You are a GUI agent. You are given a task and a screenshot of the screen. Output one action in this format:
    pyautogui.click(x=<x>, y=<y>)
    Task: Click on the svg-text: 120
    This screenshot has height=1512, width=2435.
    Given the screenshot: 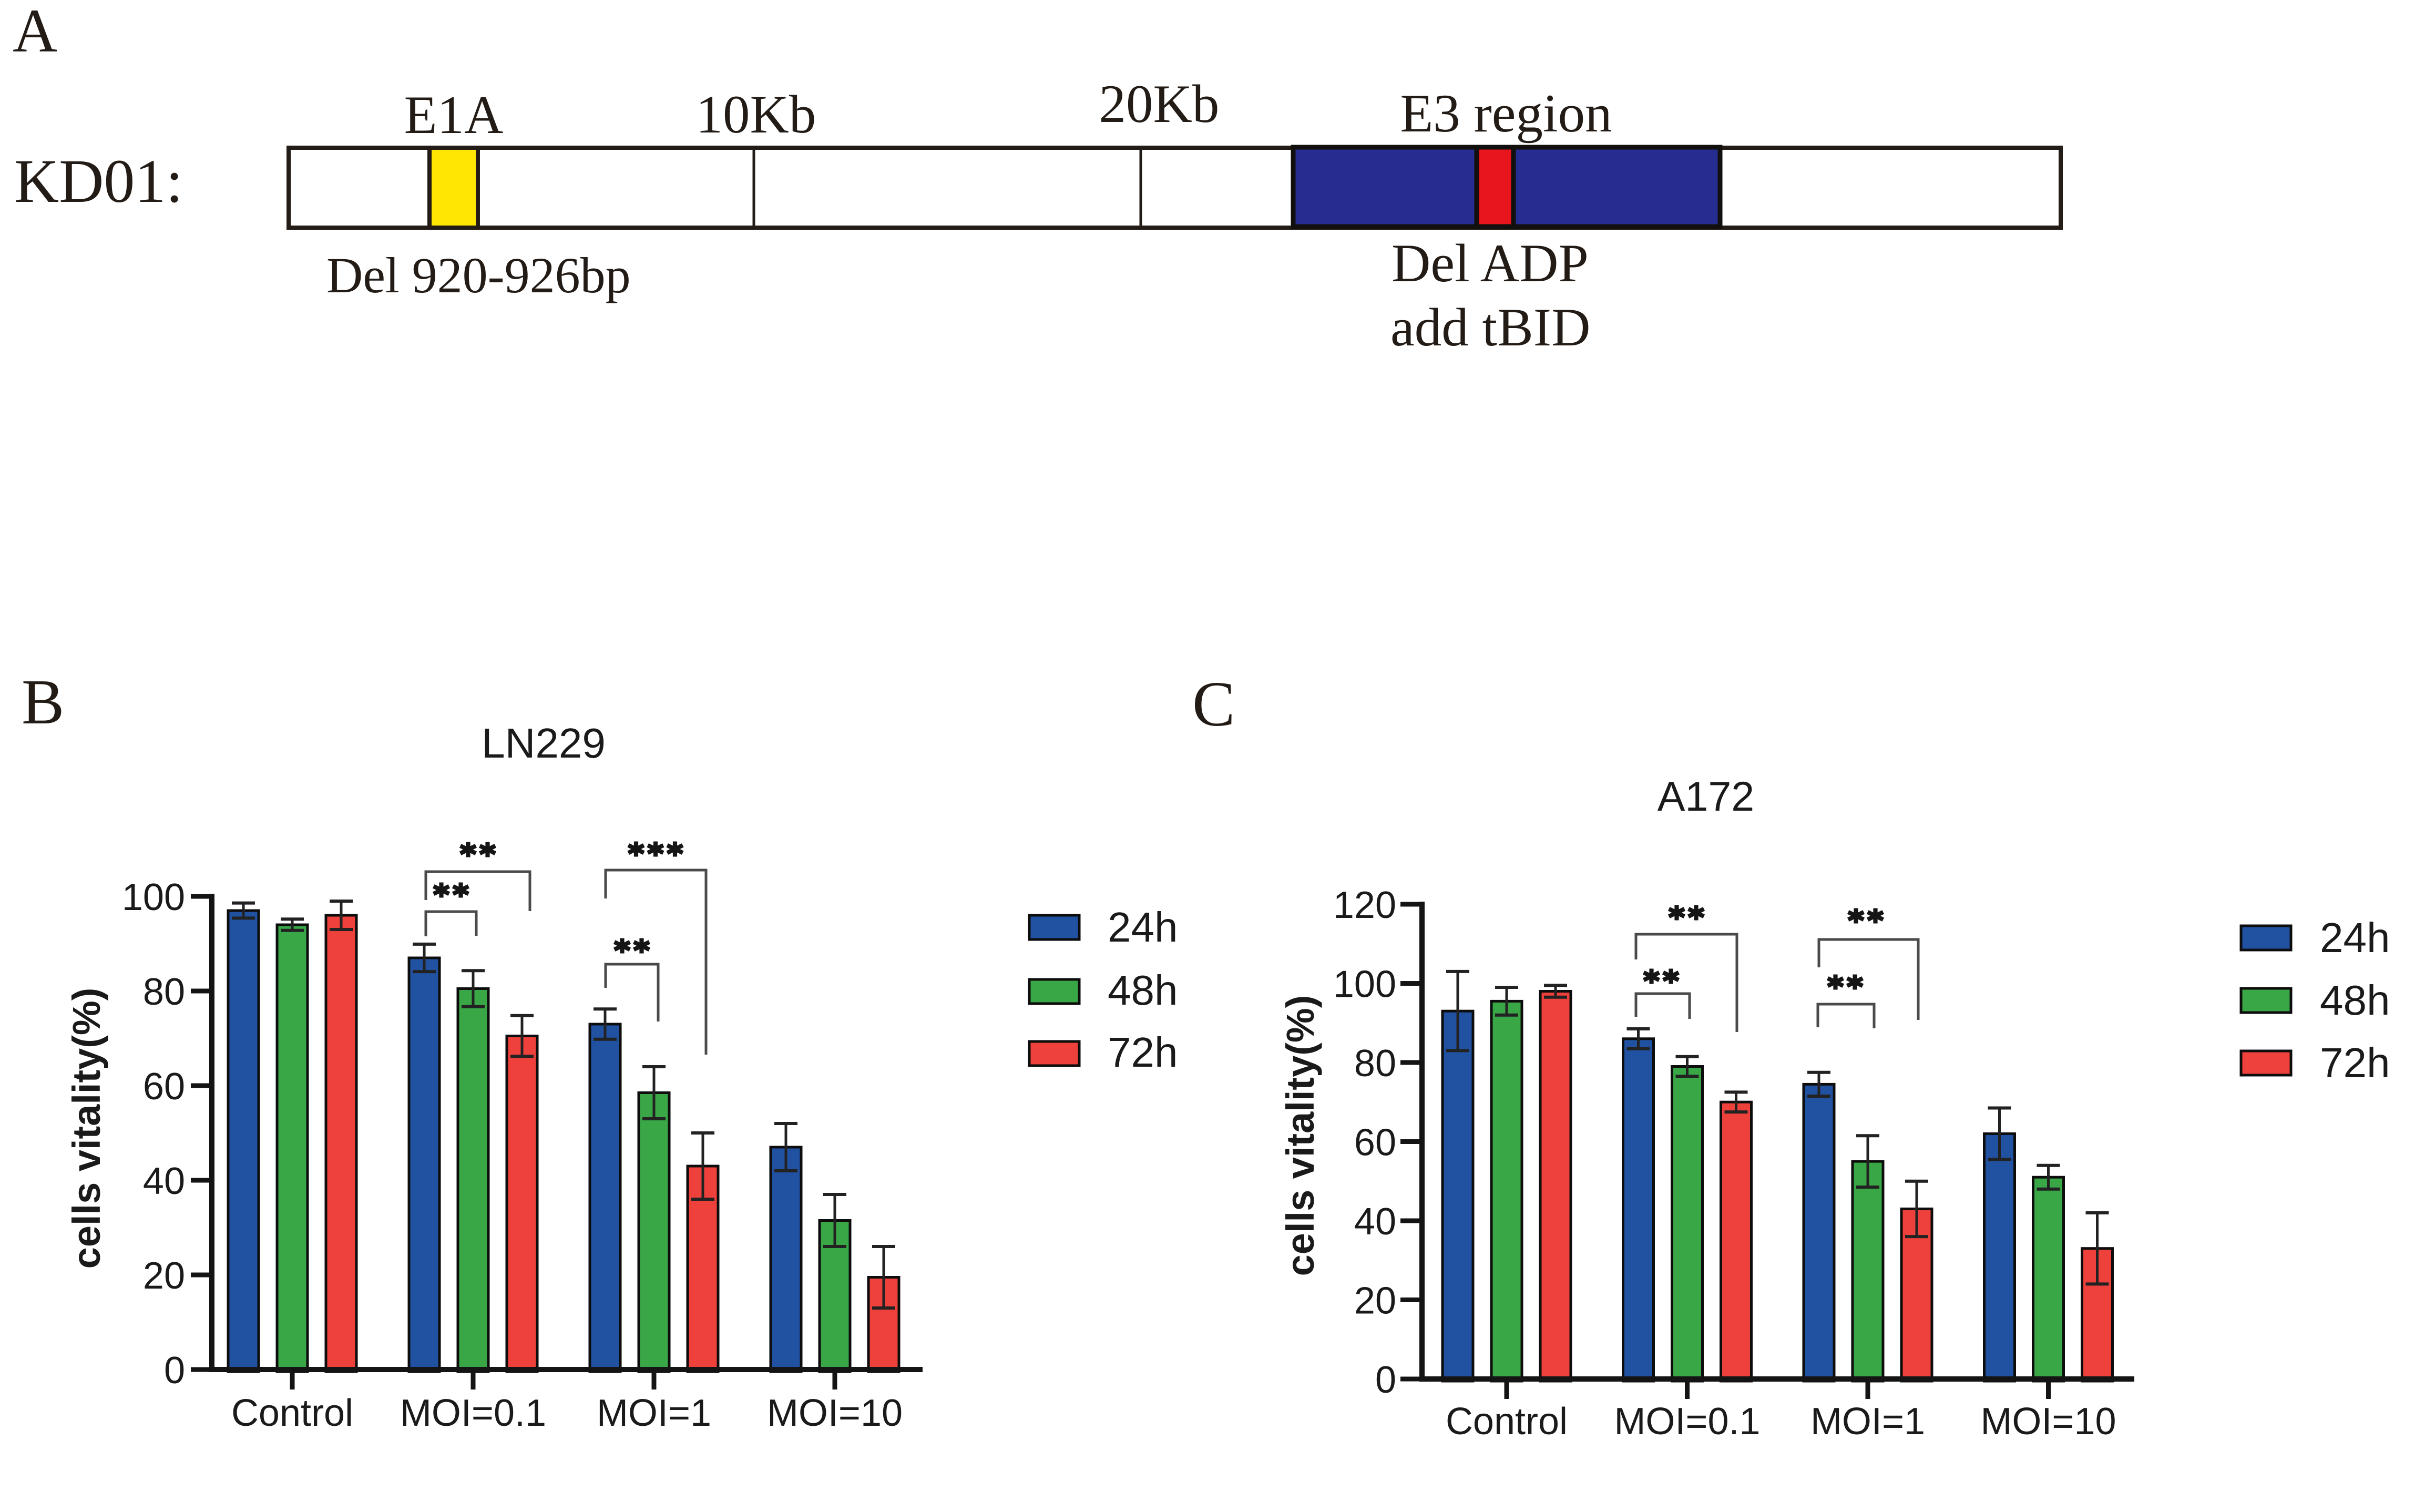 What is the action you would take?
    pyautogui.click(x=1365, y=905)
    